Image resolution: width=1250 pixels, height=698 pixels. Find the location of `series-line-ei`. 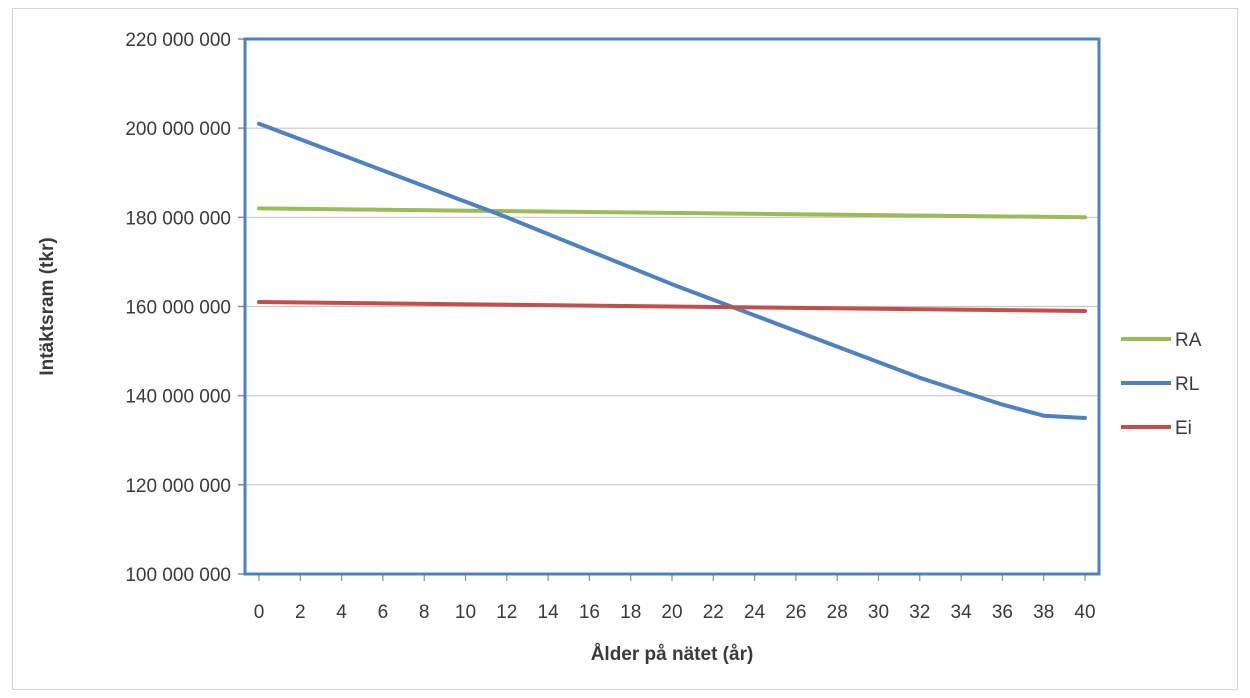

series-line-ei is located at coordinates (672, 306).